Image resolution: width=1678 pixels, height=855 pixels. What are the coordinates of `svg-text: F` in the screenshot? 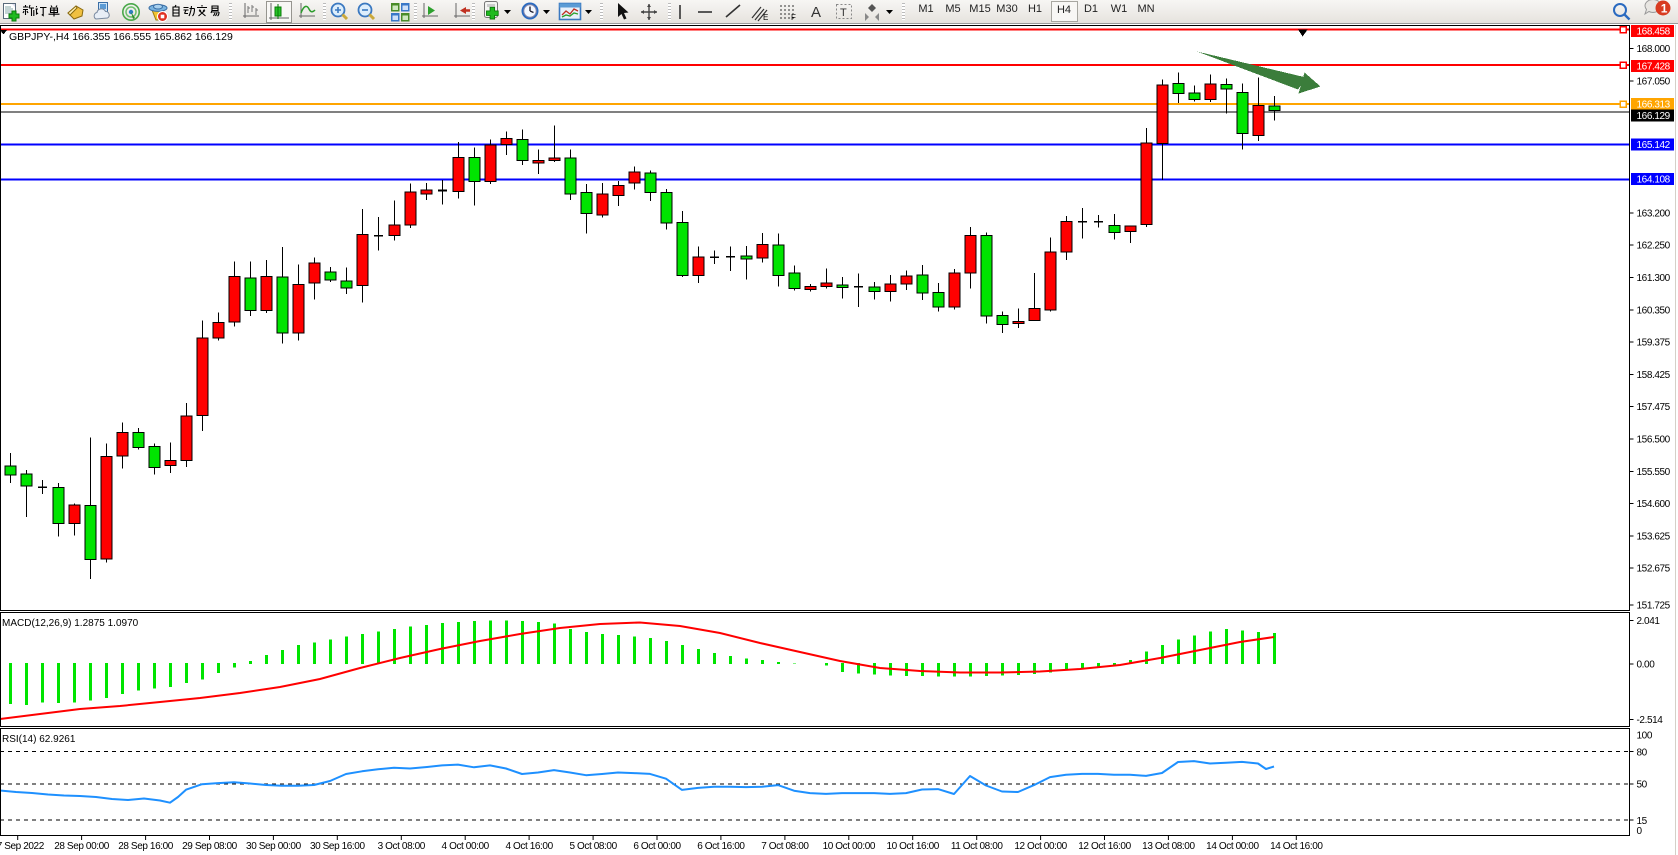 It's located at (793, 17).